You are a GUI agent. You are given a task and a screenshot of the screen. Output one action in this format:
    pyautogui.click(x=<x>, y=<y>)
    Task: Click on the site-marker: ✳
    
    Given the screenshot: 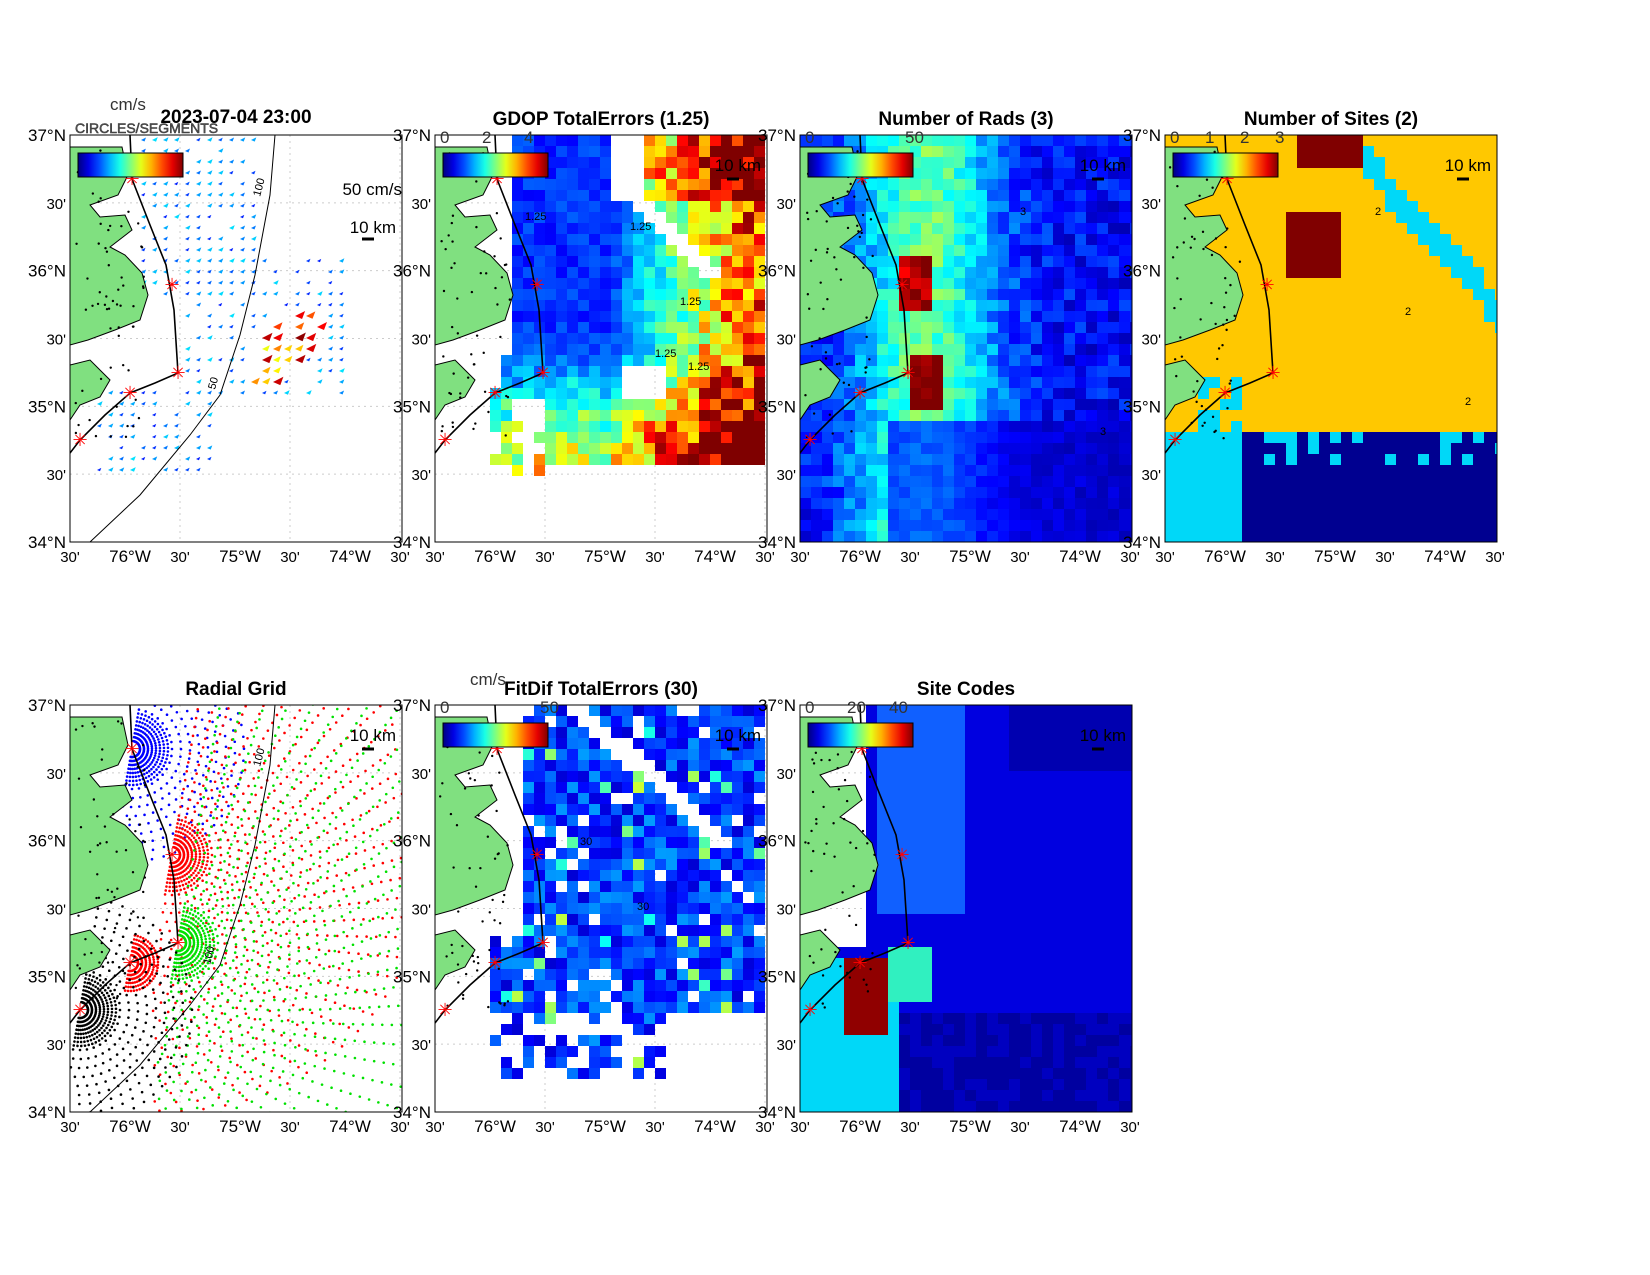 What is the action you would take?
    pyautogui.click(x=444, y=440)
    